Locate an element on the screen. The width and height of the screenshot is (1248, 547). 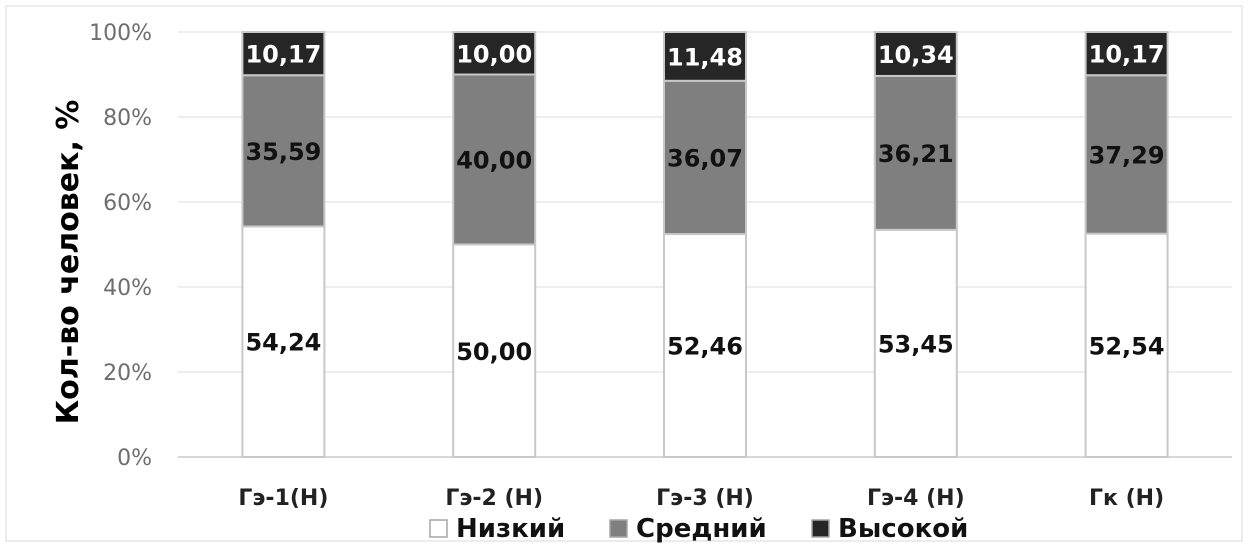
data-label: 10,34 is located at coordinates (916, 55).